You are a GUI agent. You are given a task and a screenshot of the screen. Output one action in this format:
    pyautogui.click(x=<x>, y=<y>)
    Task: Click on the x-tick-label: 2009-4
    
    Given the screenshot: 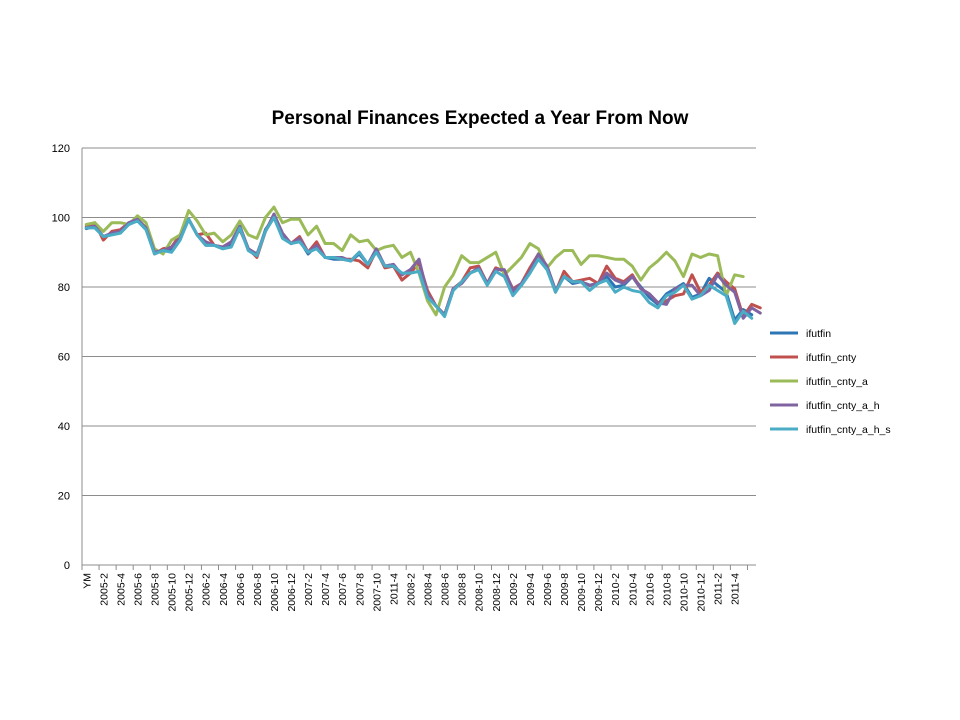 What is the action you would take?
    pyautogui.click(x=531, y=589)
    